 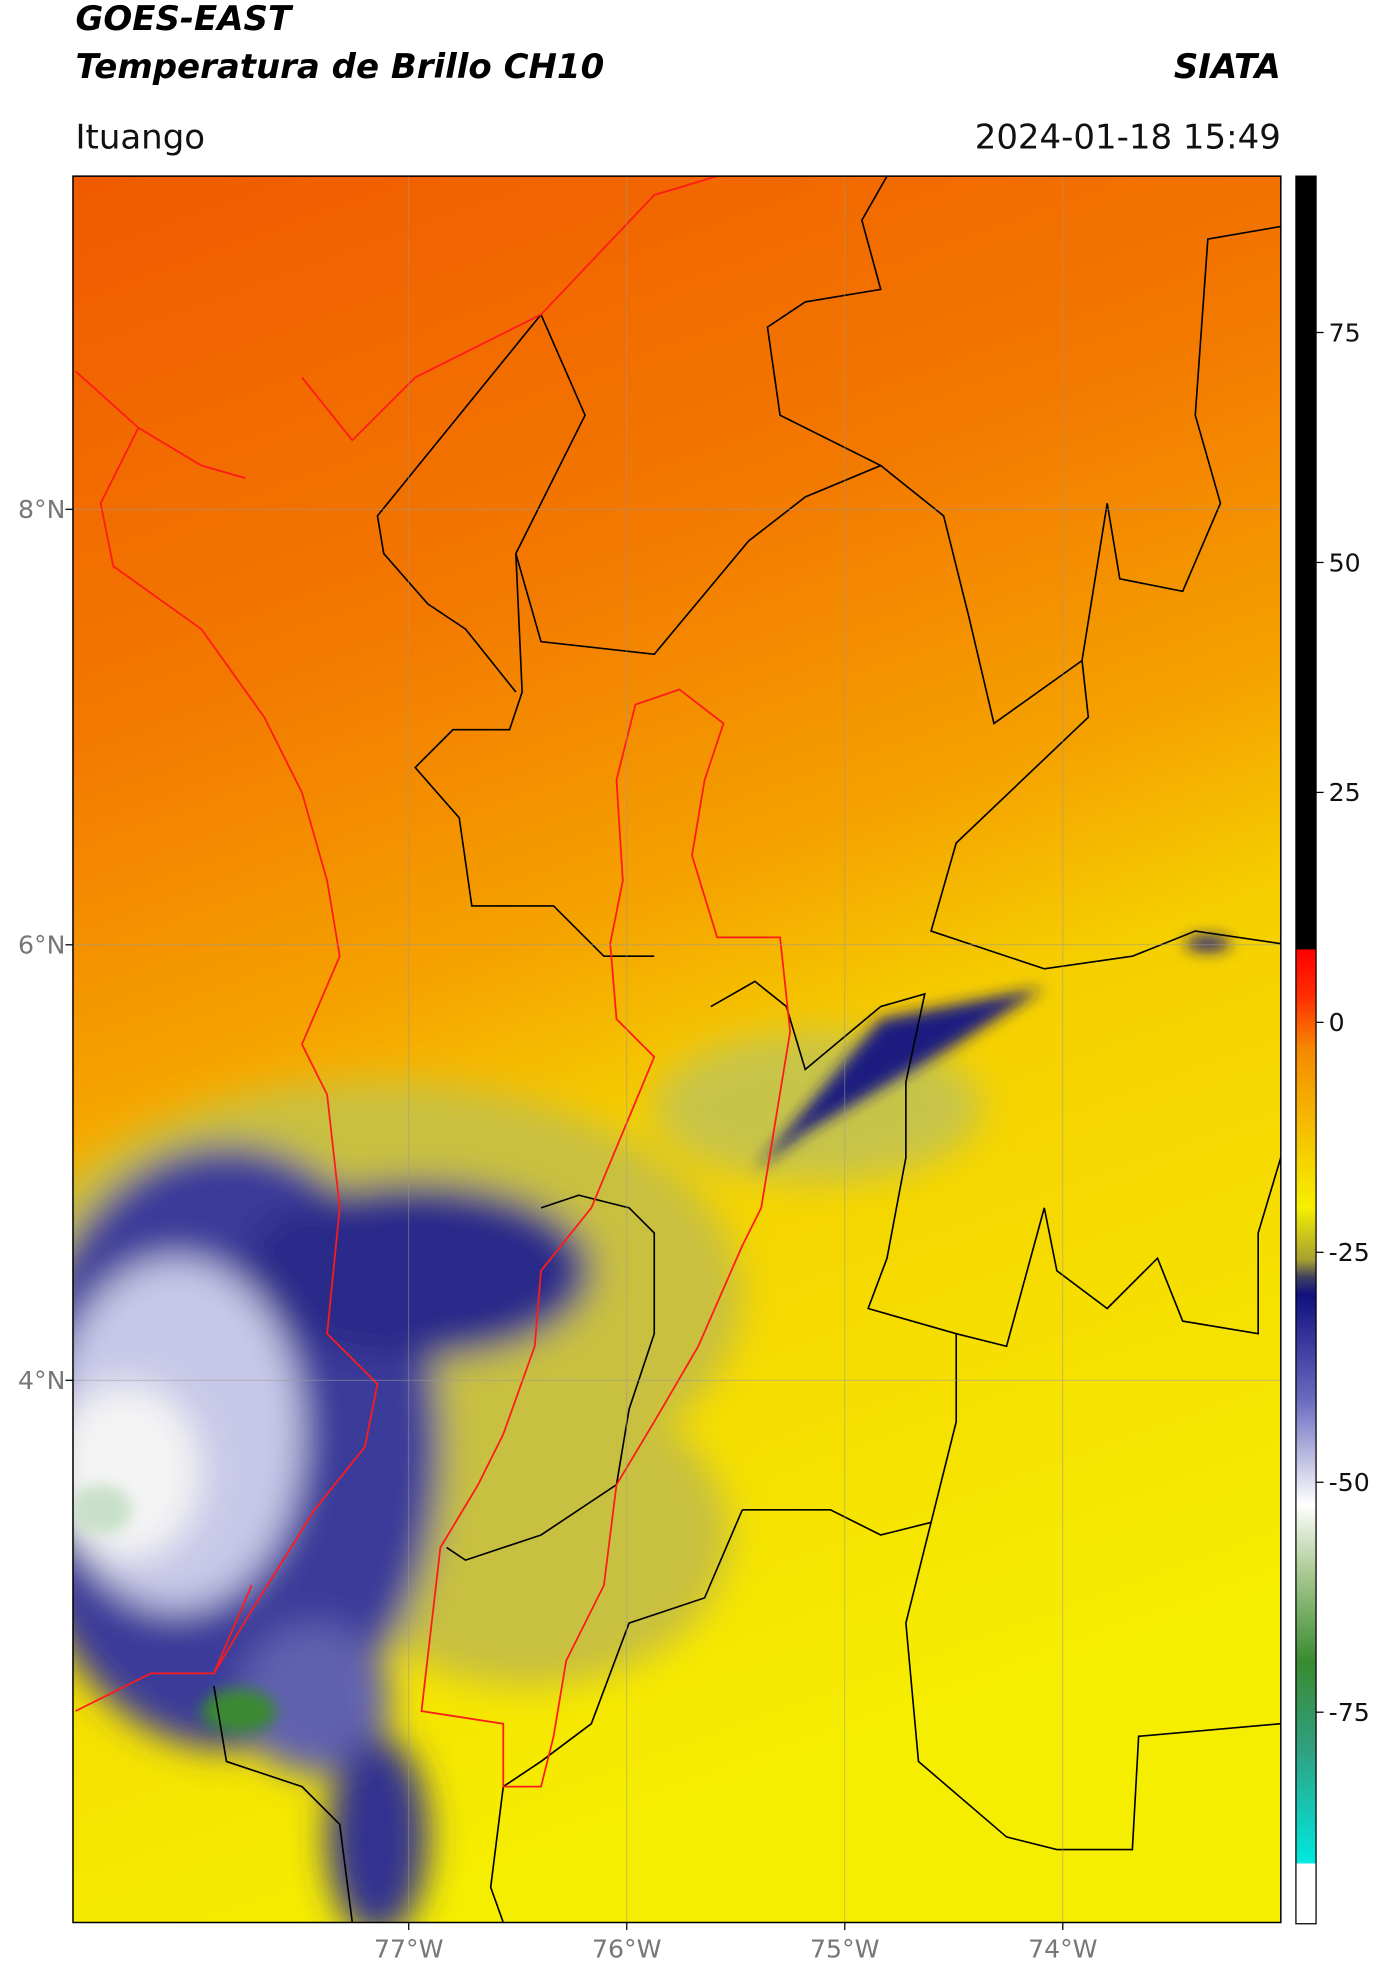 I want to click on colorbar, so click(x=1306, y=1050).